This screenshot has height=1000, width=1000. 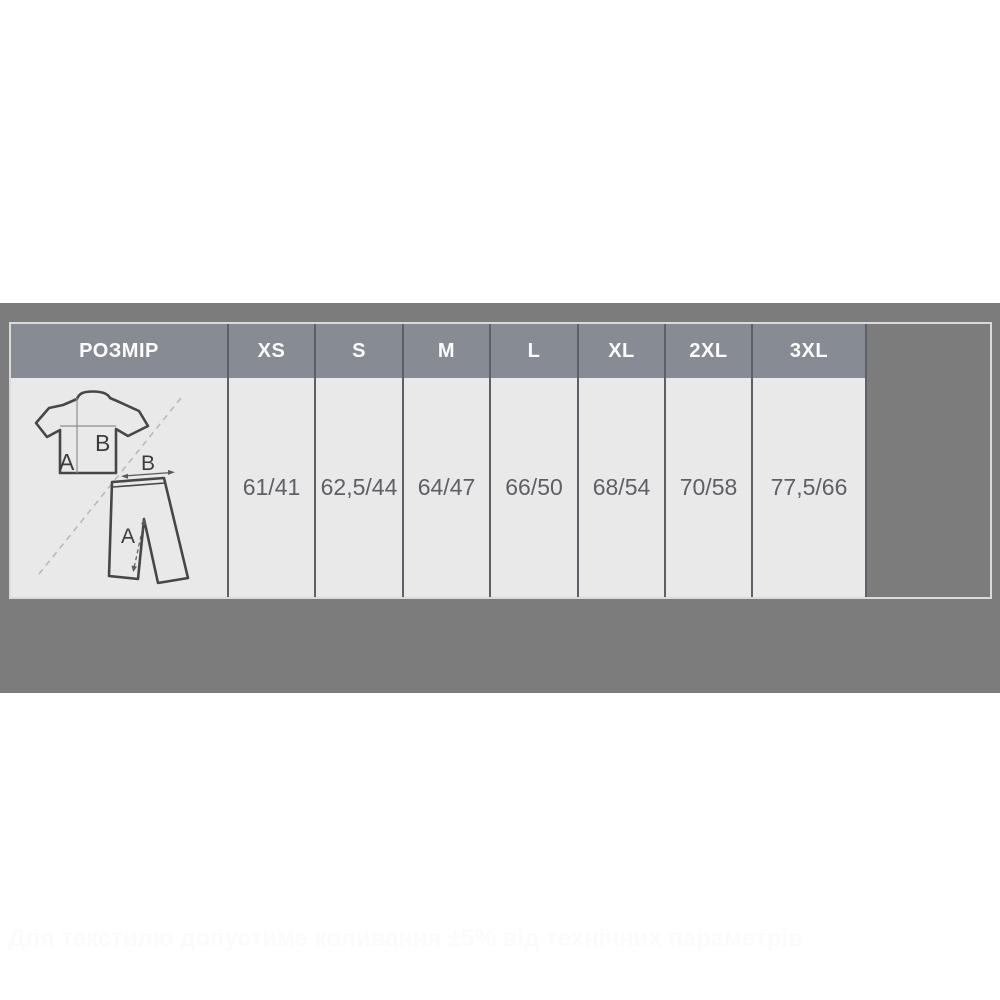 What do you see at coordinates (271, 487) in the screenshot?
I see `size-value-xs: 61/41` at bounding box center [271, 487].